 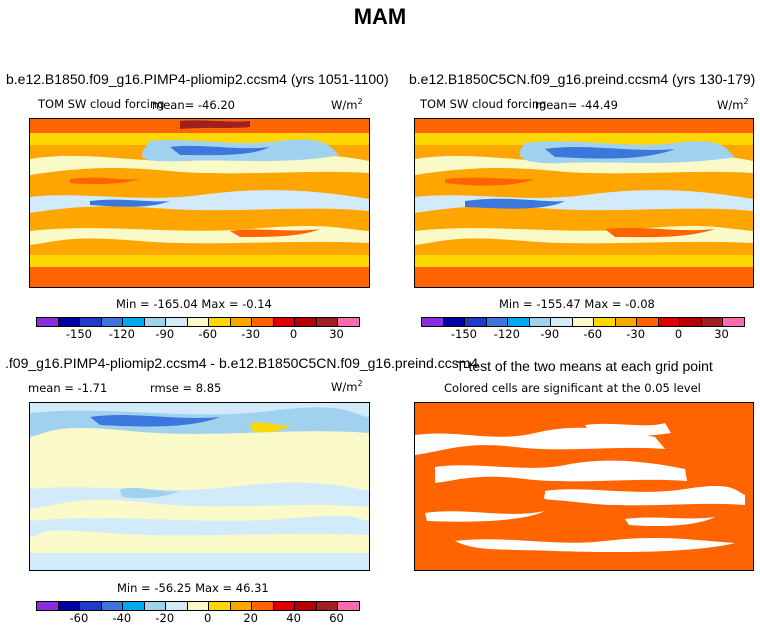 What do you see at coordinates (593, 334) in the screenshot?
I see `panel2-colorbar-tick-label: -60` at bounding box center [593, 334].